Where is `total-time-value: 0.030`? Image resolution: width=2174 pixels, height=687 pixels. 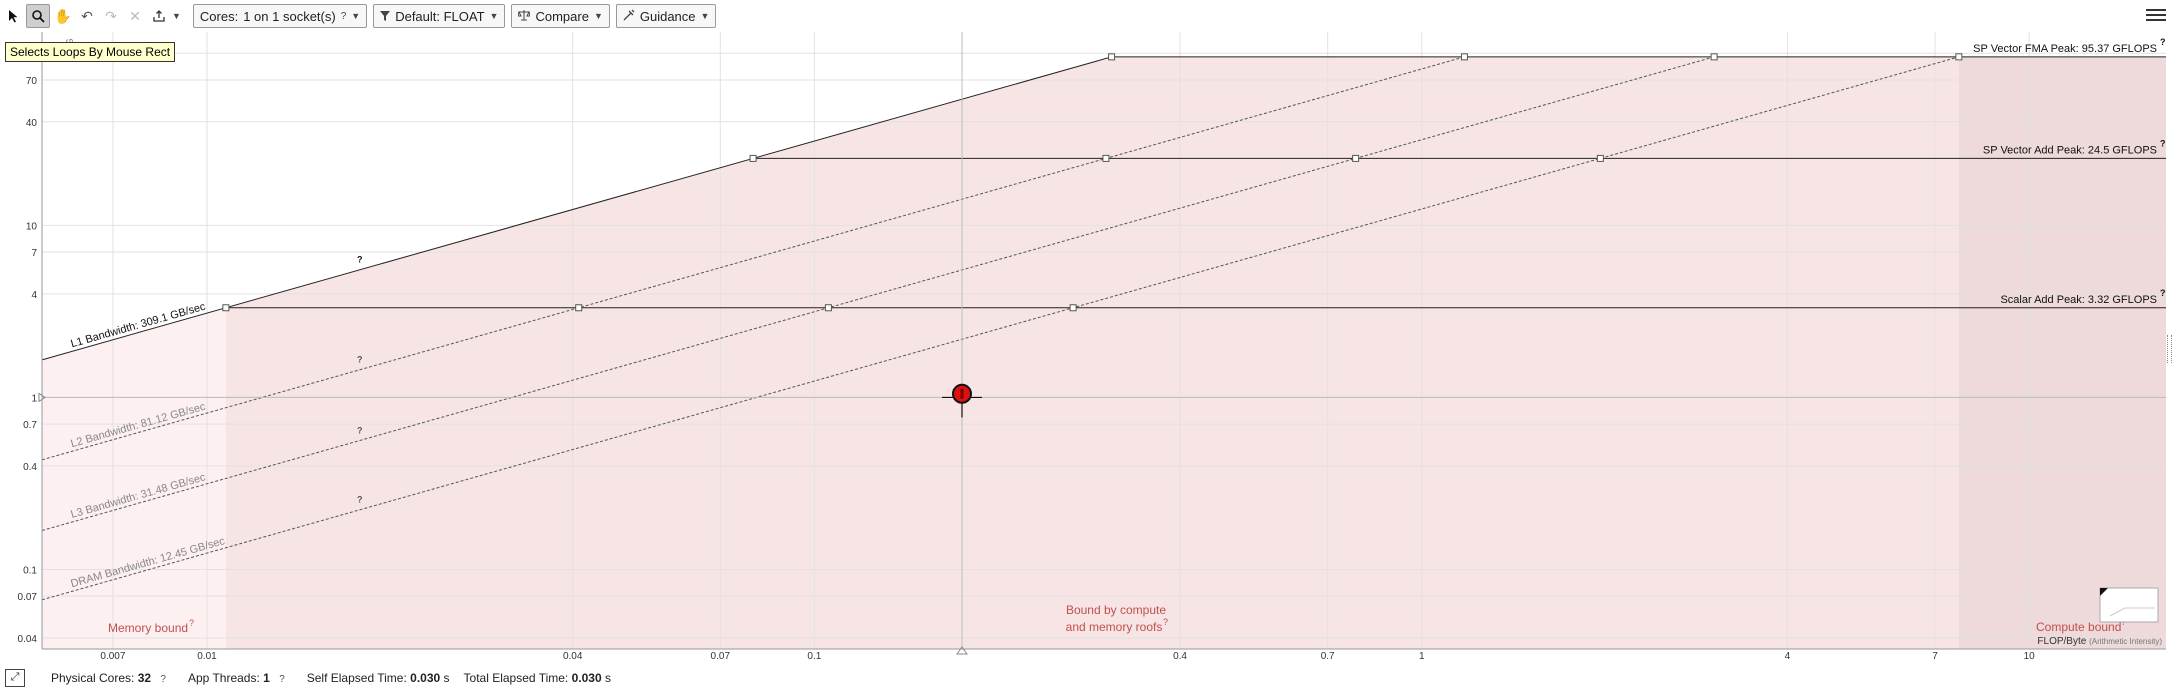
total-time-value: 0.030 is located at coordinates (586, 677).